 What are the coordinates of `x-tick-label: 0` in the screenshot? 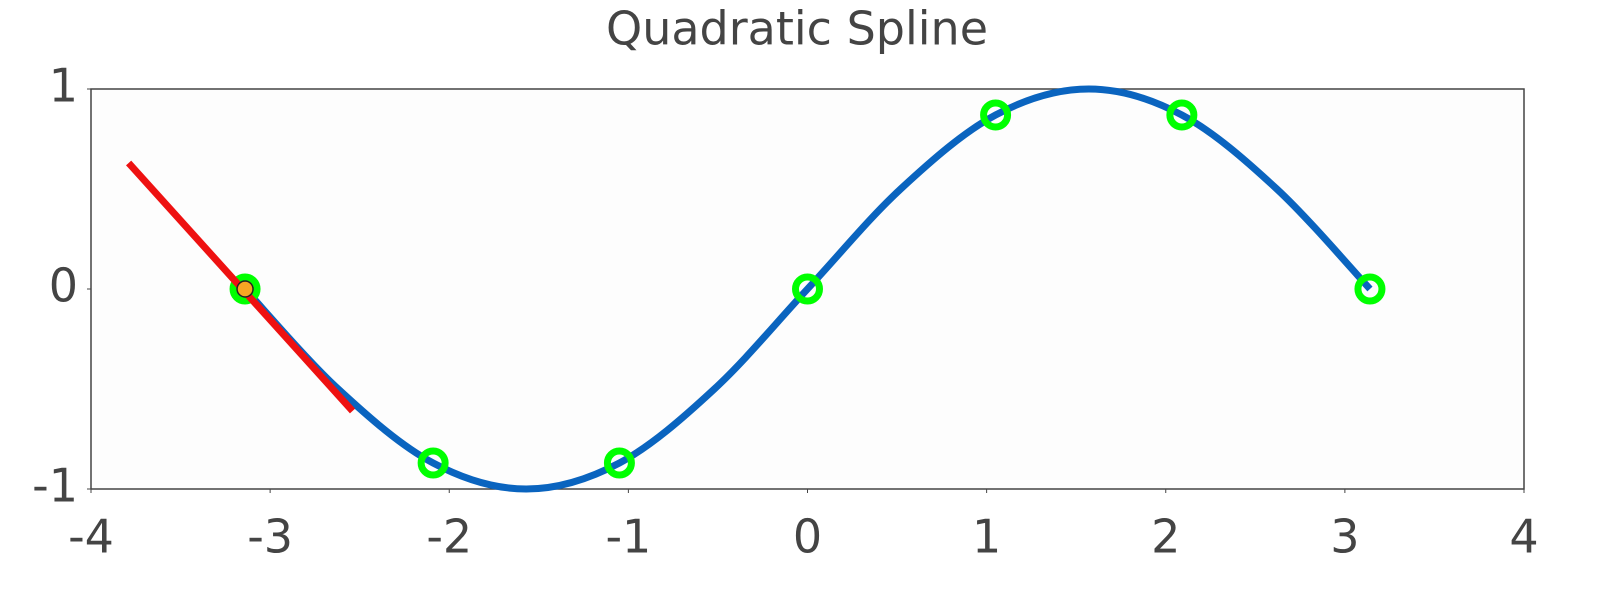 It's located at (807, 537).